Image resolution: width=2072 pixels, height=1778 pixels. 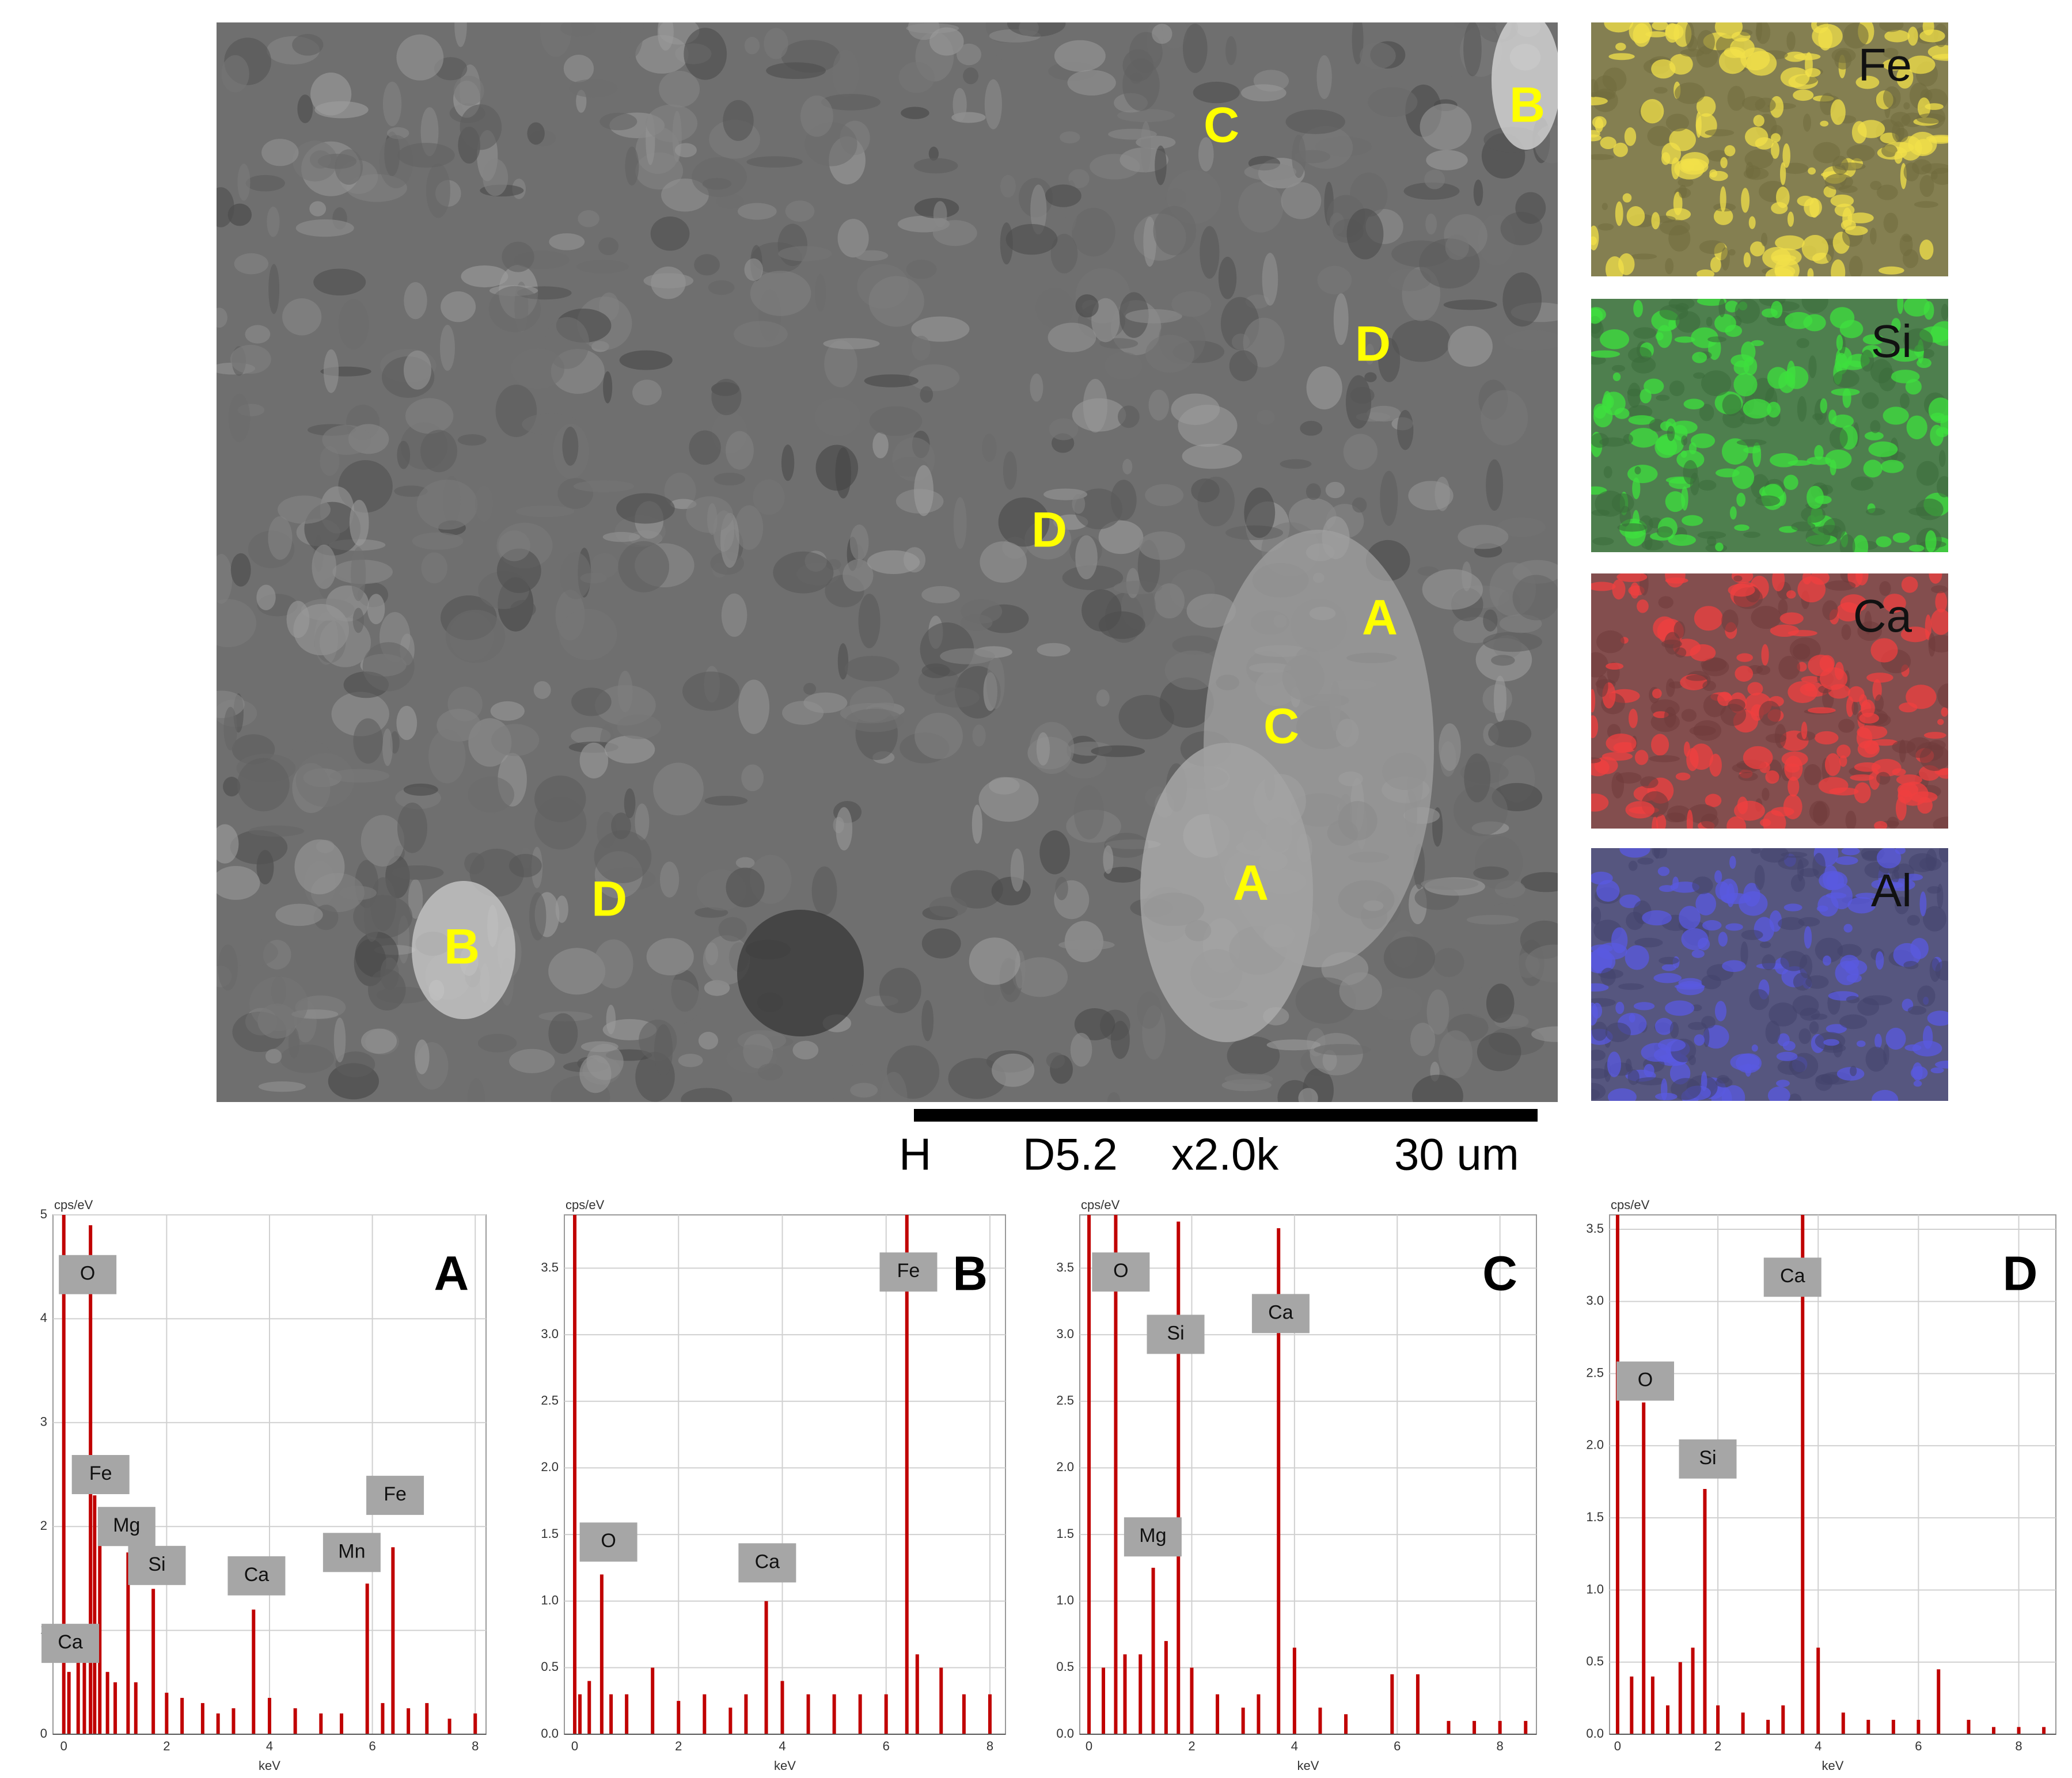 What do you see at coordinates (550, 1666) in the screenshot?
I see `y-tick-label: 0.5` at bounding box center [550, 1666].